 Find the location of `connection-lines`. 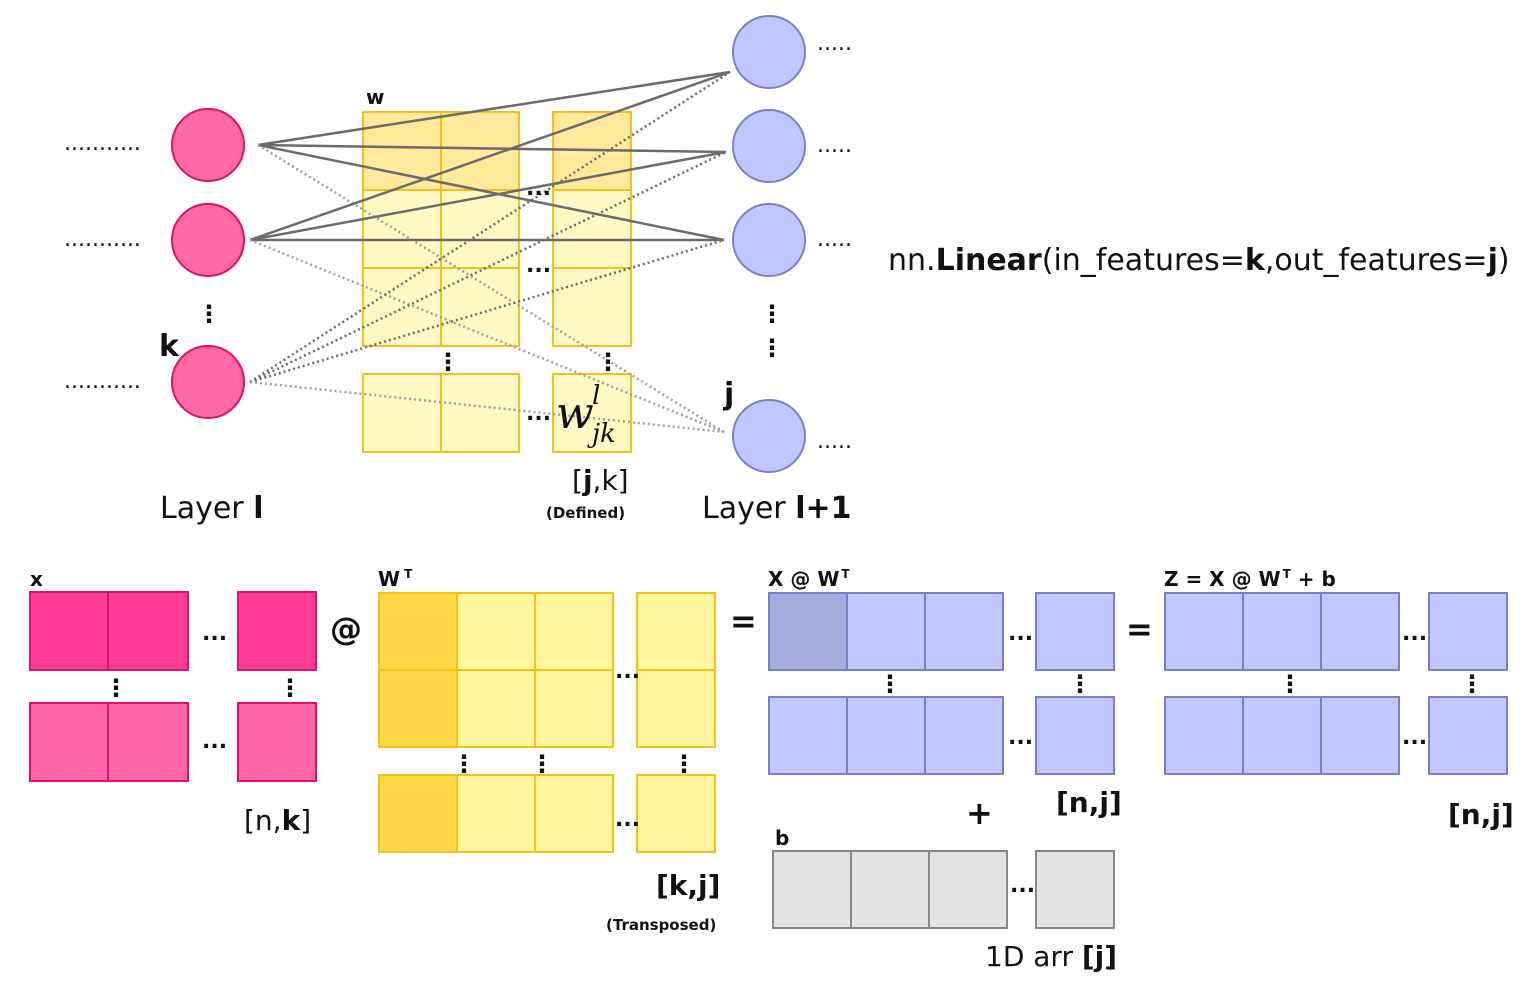

connection-lines is located at coordinates (490, 252).